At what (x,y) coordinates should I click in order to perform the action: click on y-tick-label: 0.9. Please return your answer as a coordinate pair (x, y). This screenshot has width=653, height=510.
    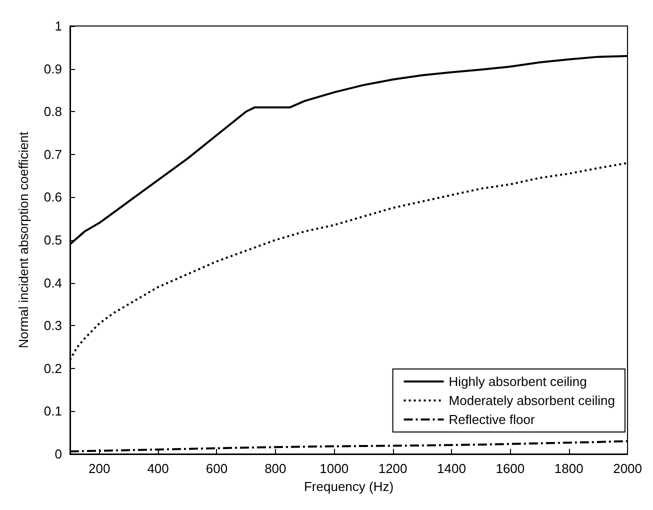
    Looking at the image, I should click on (53, 68).